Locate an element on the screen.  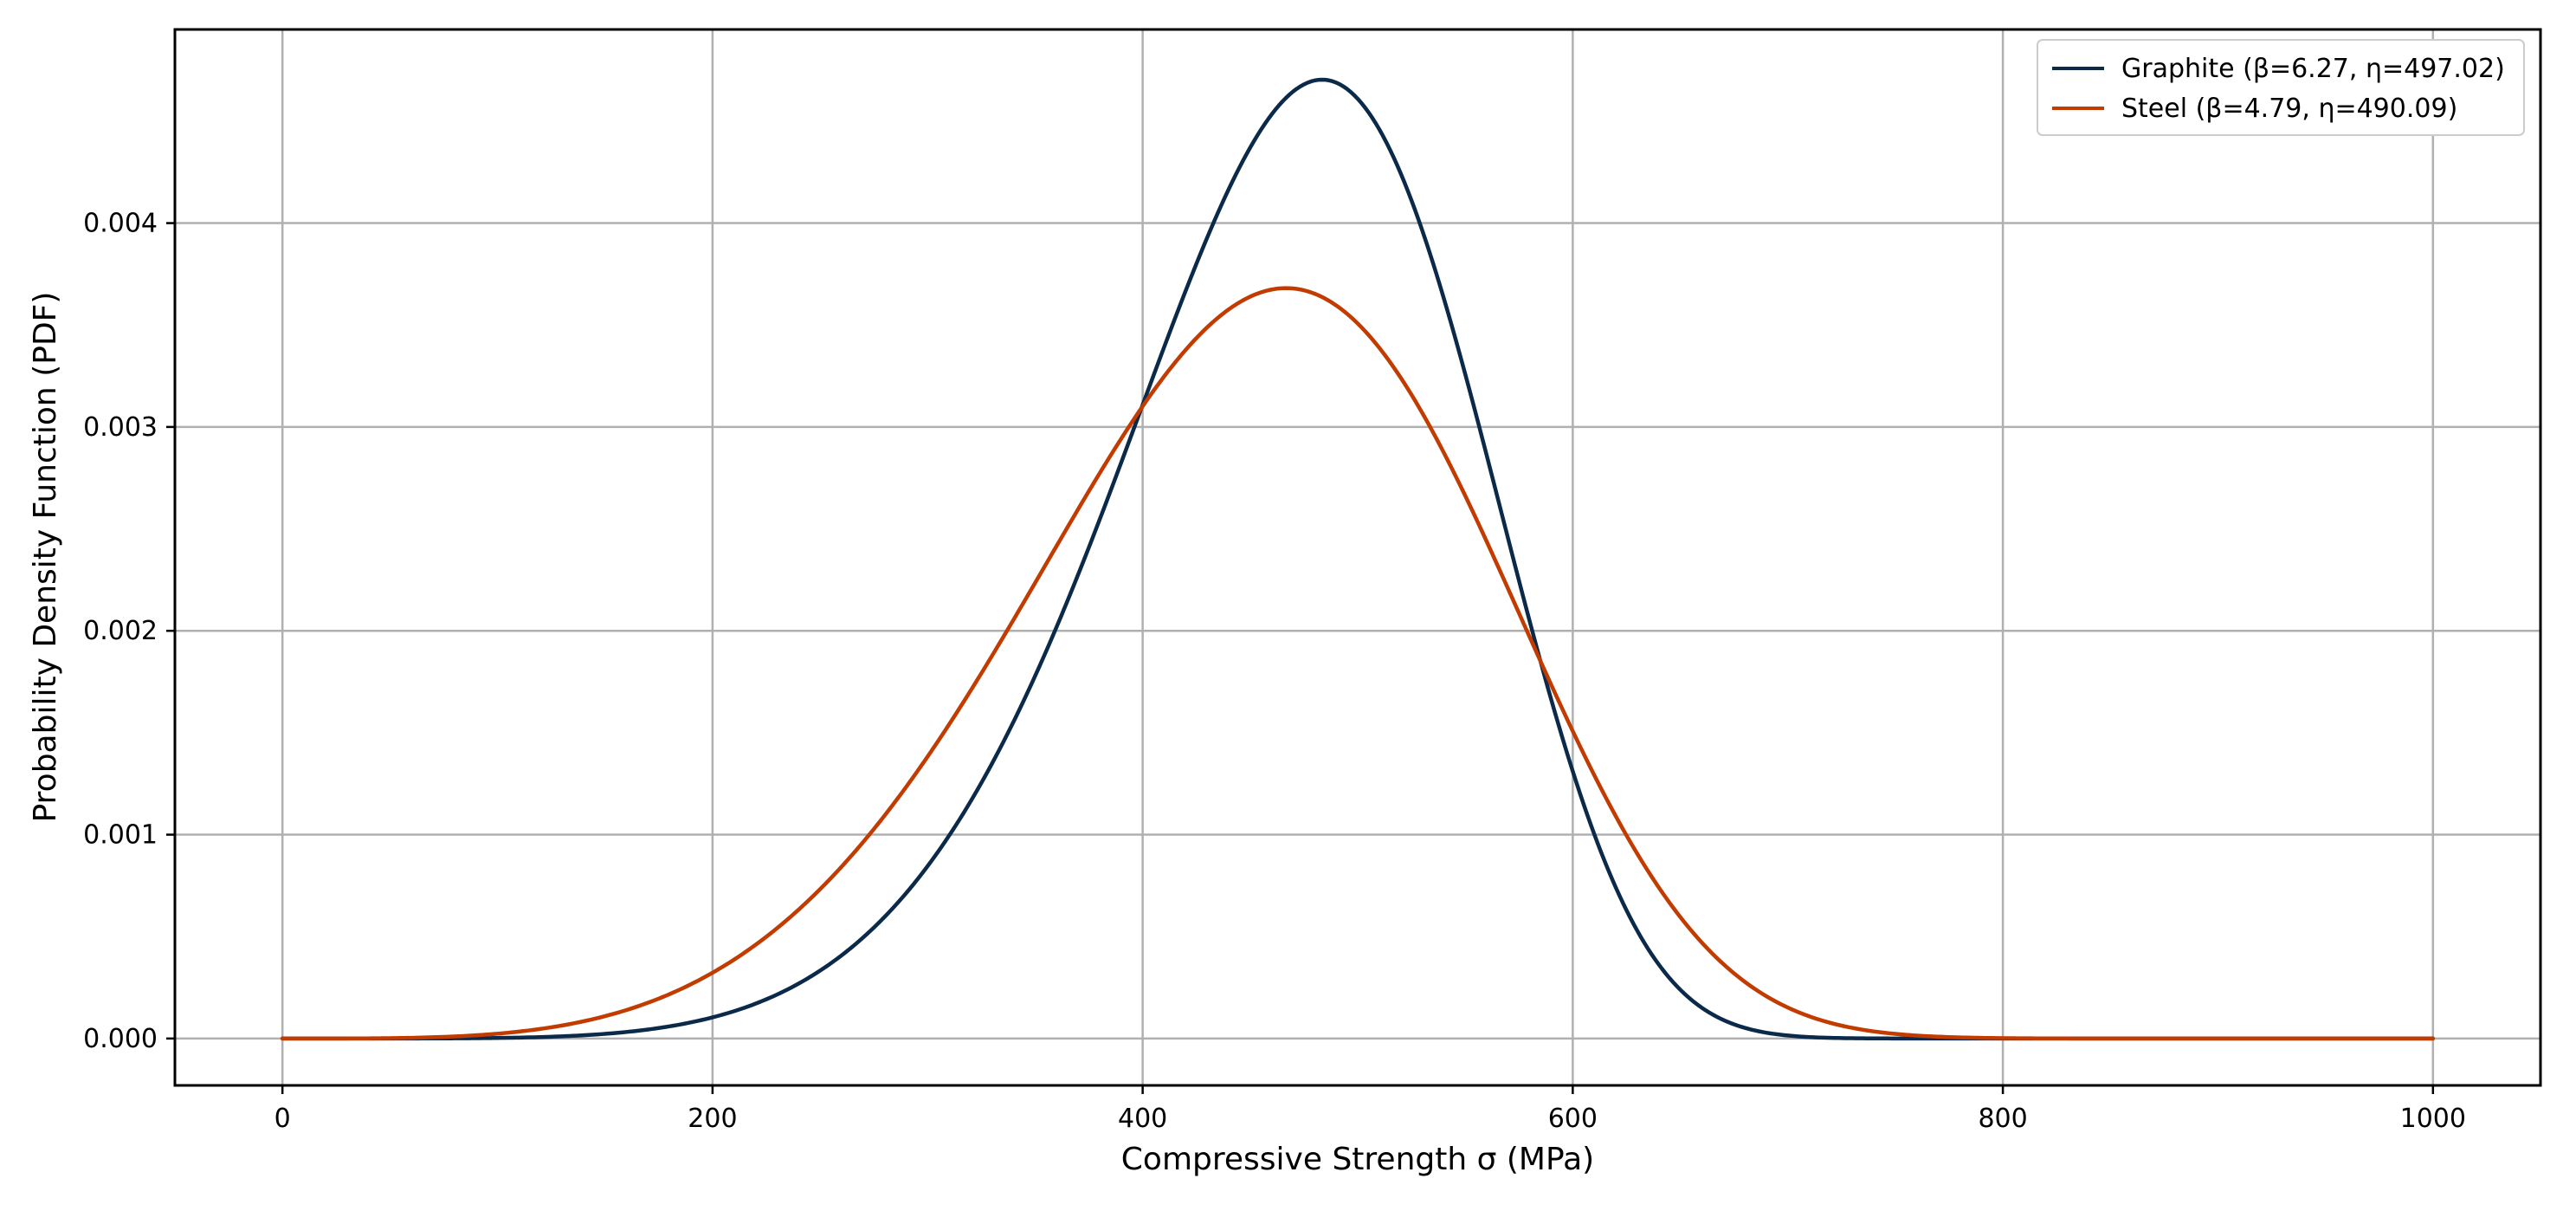
x-tick-label: 1000 is located at coordinates (2433, 1119).